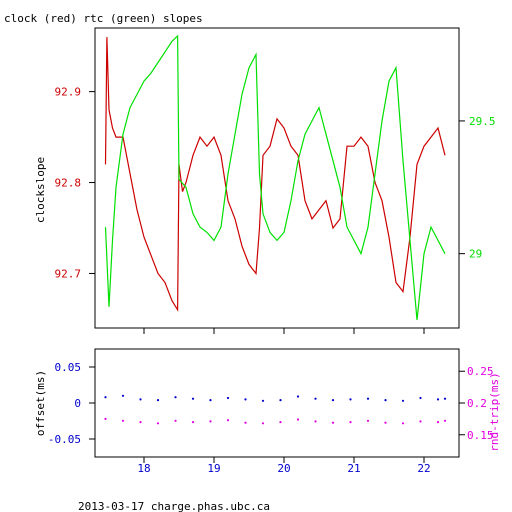 The height and width of the screenshot is (512, 512). Describe the element at coordinates (143, 468) in the screenshot. I see `bottom-x-tick-label: 18` at that location.